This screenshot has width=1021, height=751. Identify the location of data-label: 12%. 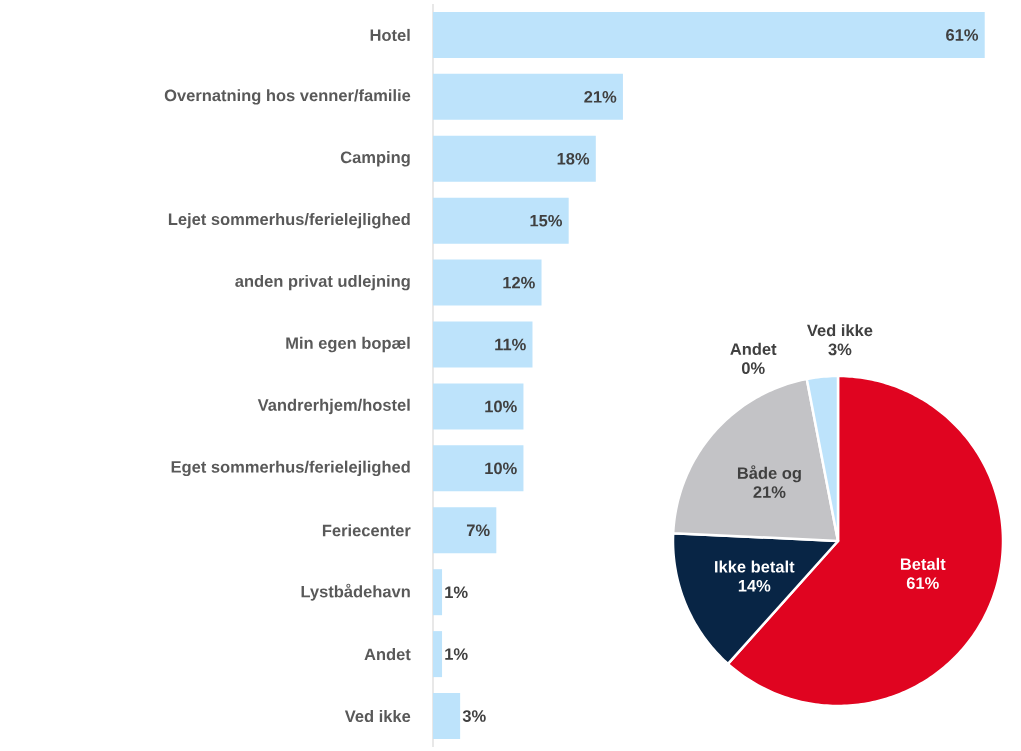
(519, 282).